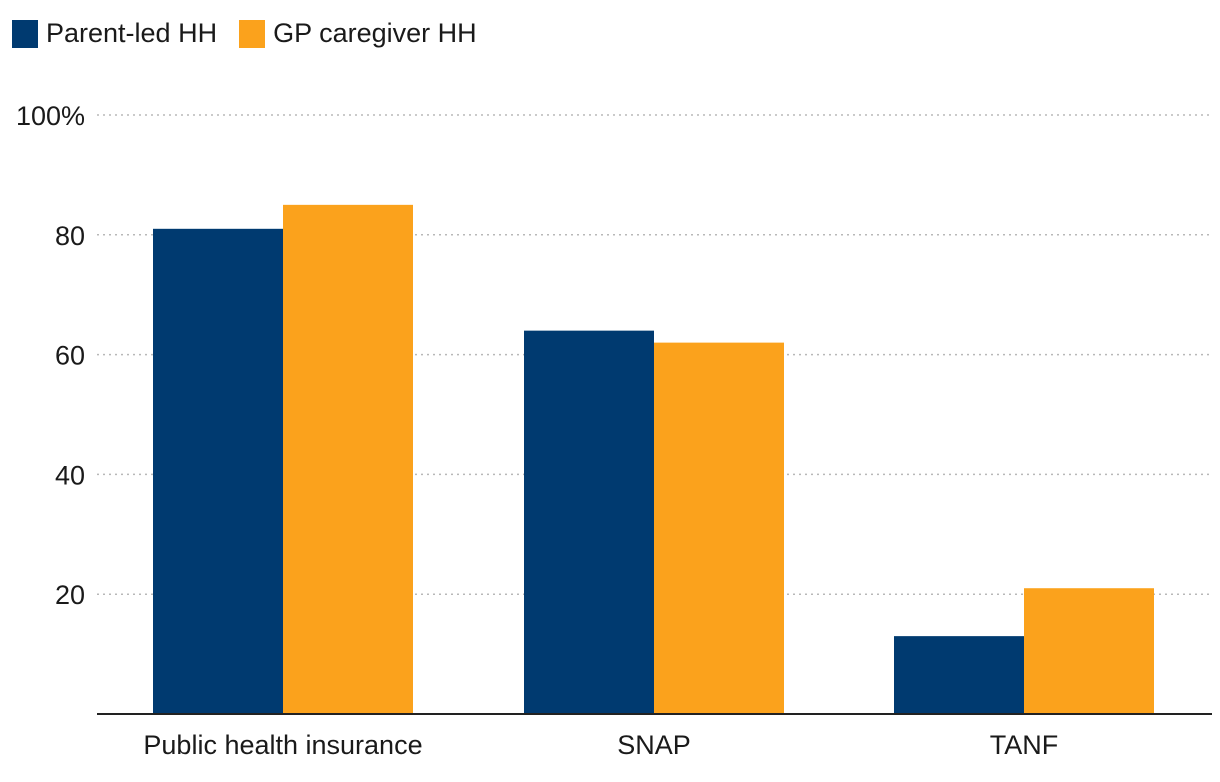  I want to click on bar-parent-led-hh-public-health-insurance, so click(218, 471).